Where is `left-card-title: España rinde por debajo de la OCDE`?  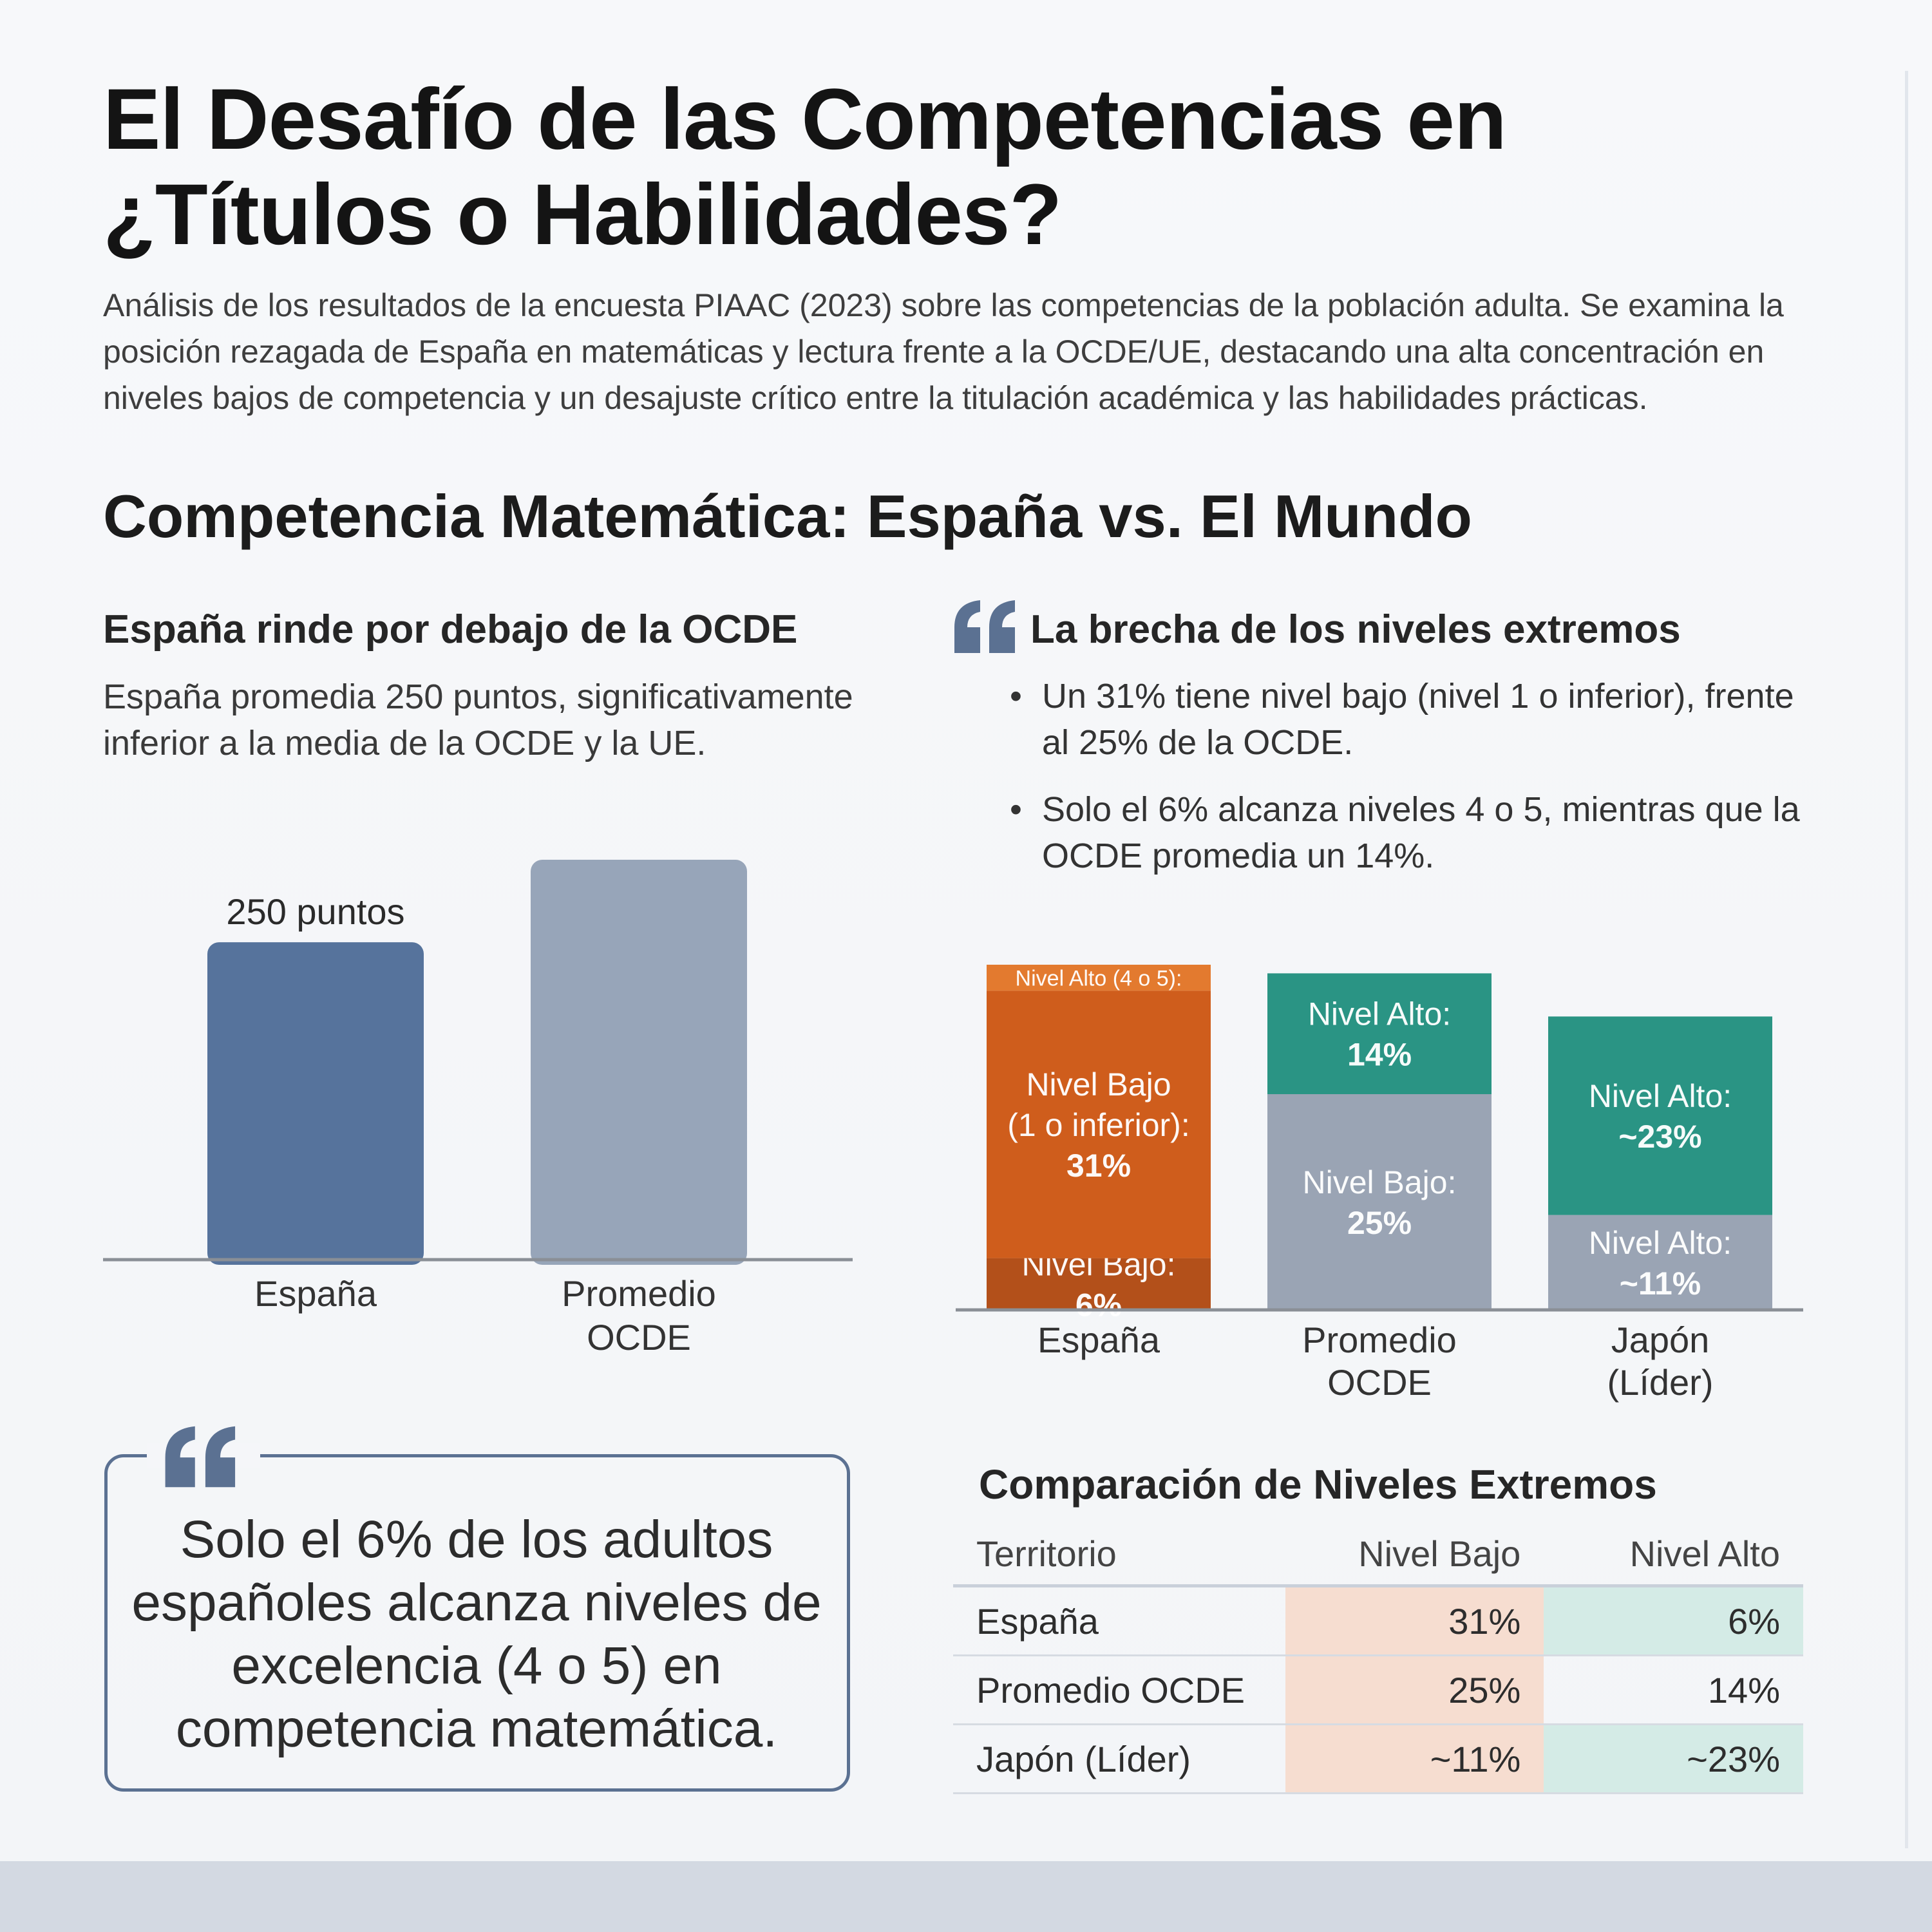
left-card-title: España rinde por debajo de la OCDE is located at coordinates (450, 629).